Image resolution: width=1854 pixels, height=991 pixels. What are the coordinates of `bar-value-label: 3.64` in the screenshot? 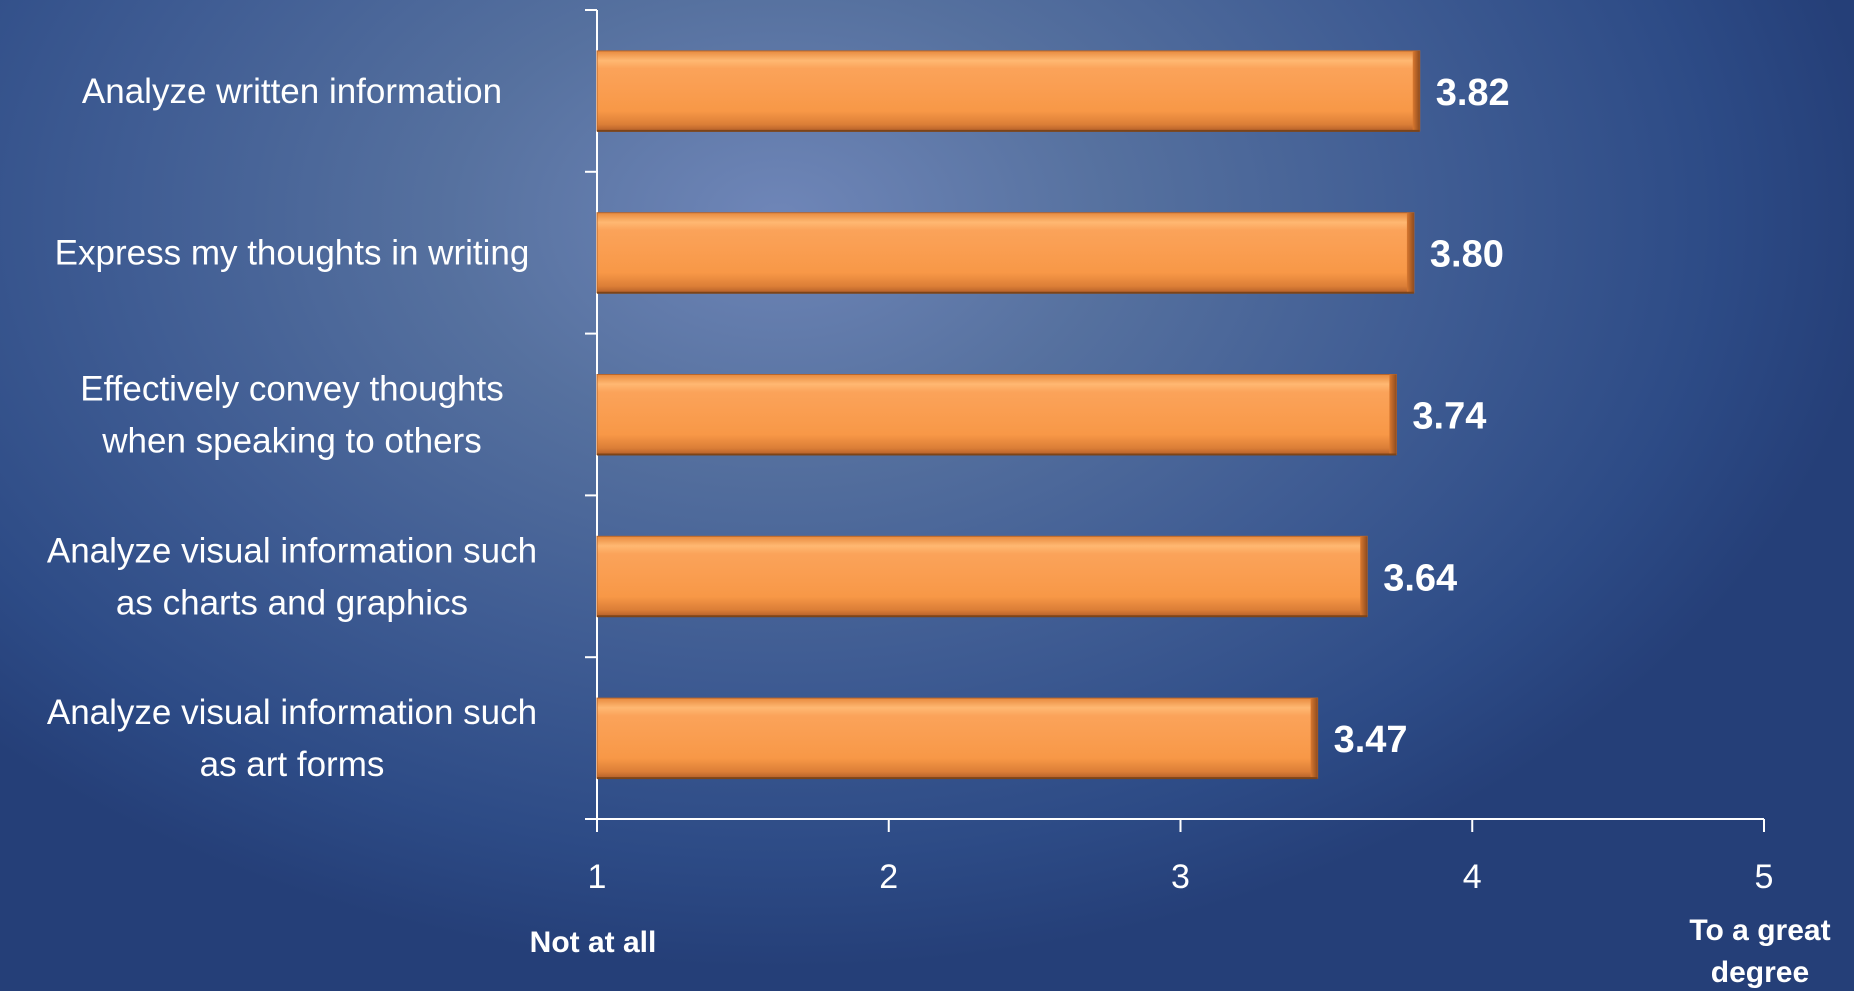 It's located at (1420, 578).